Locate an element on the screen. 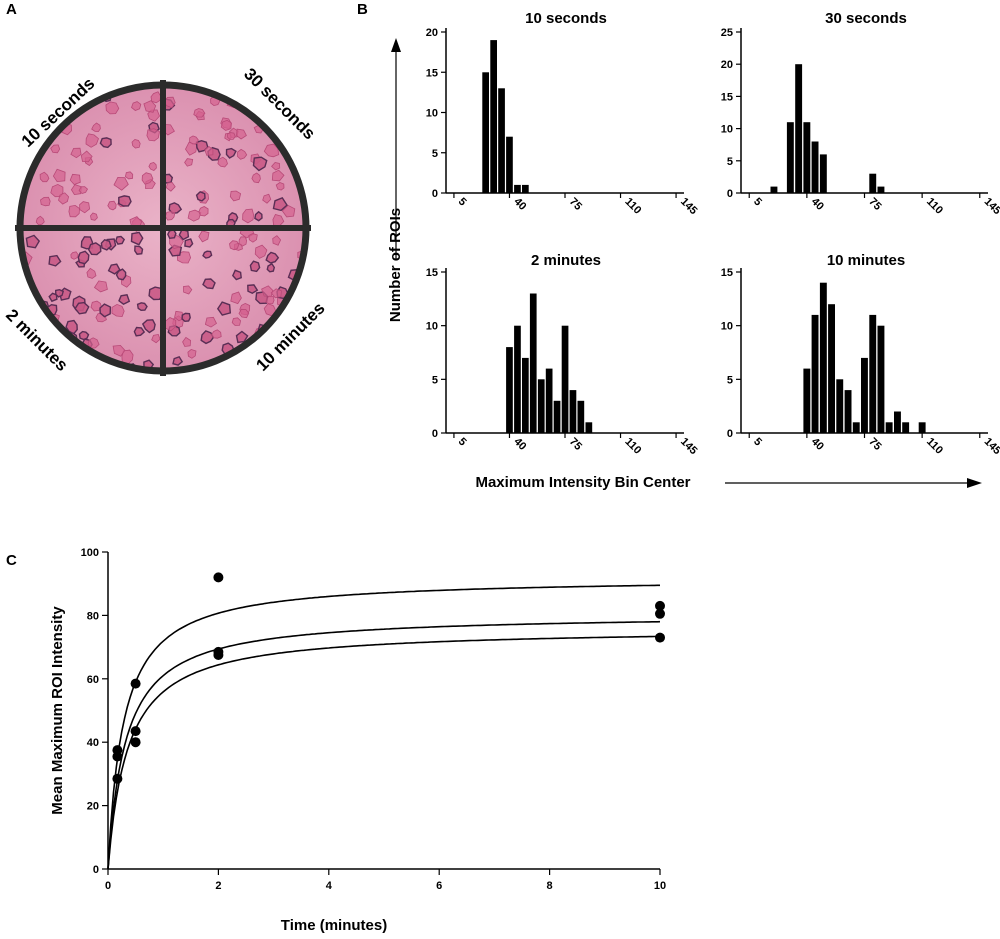 This screenshot has height=939, width=1000. y-tick-label: 40 is located at coordinates (93, 743).